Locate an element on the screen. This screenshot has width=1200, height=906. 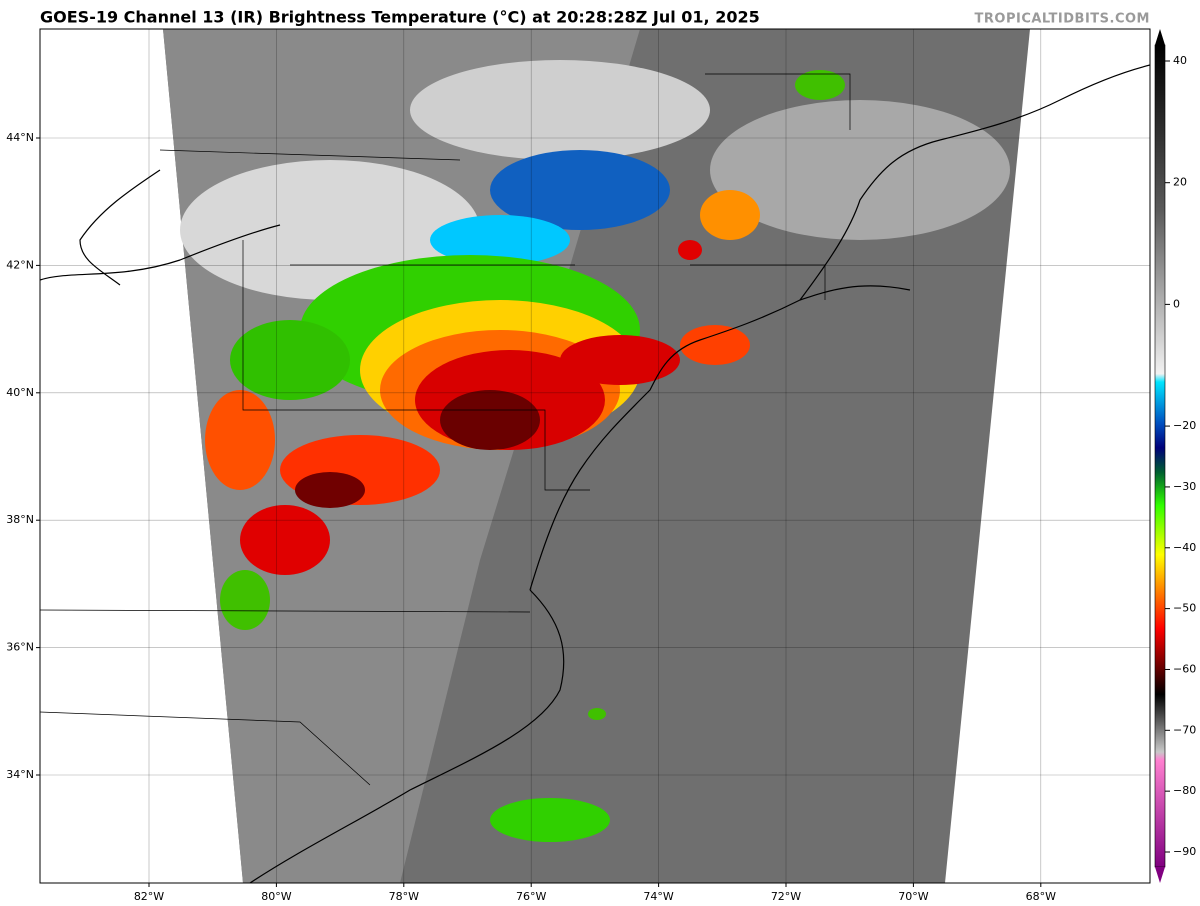
colorbar-label: −80 is located at coordinates (1184, 790).